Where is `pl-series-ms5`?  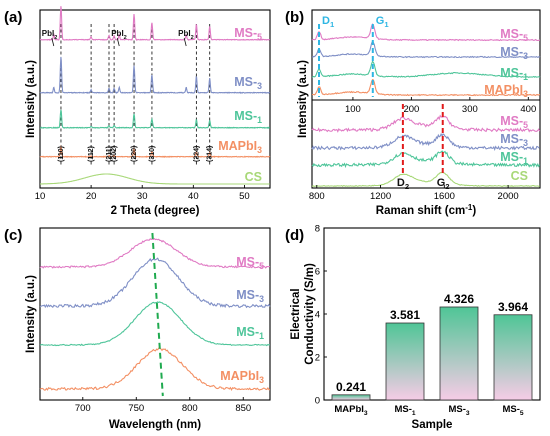
pl-series-ms5 is located at coordinates (155, 253).